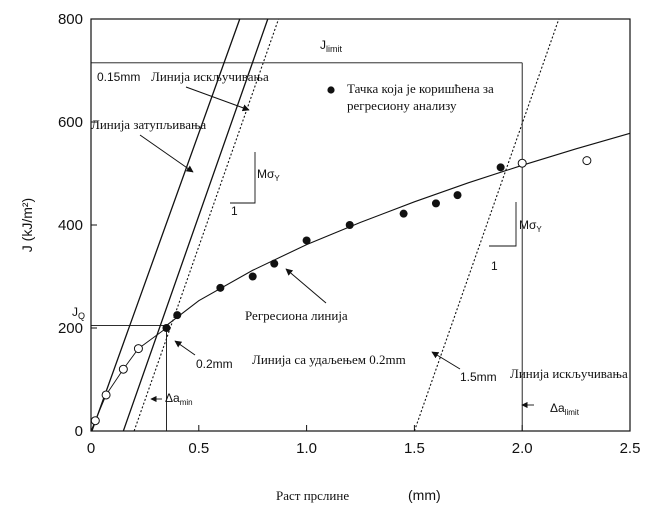 This screenshot has width=652, height=507. What do you see at coordinates (565, 409) in the screenshot?
I see `da-limit-label: Δalimit` at bounding box center [565, 409].